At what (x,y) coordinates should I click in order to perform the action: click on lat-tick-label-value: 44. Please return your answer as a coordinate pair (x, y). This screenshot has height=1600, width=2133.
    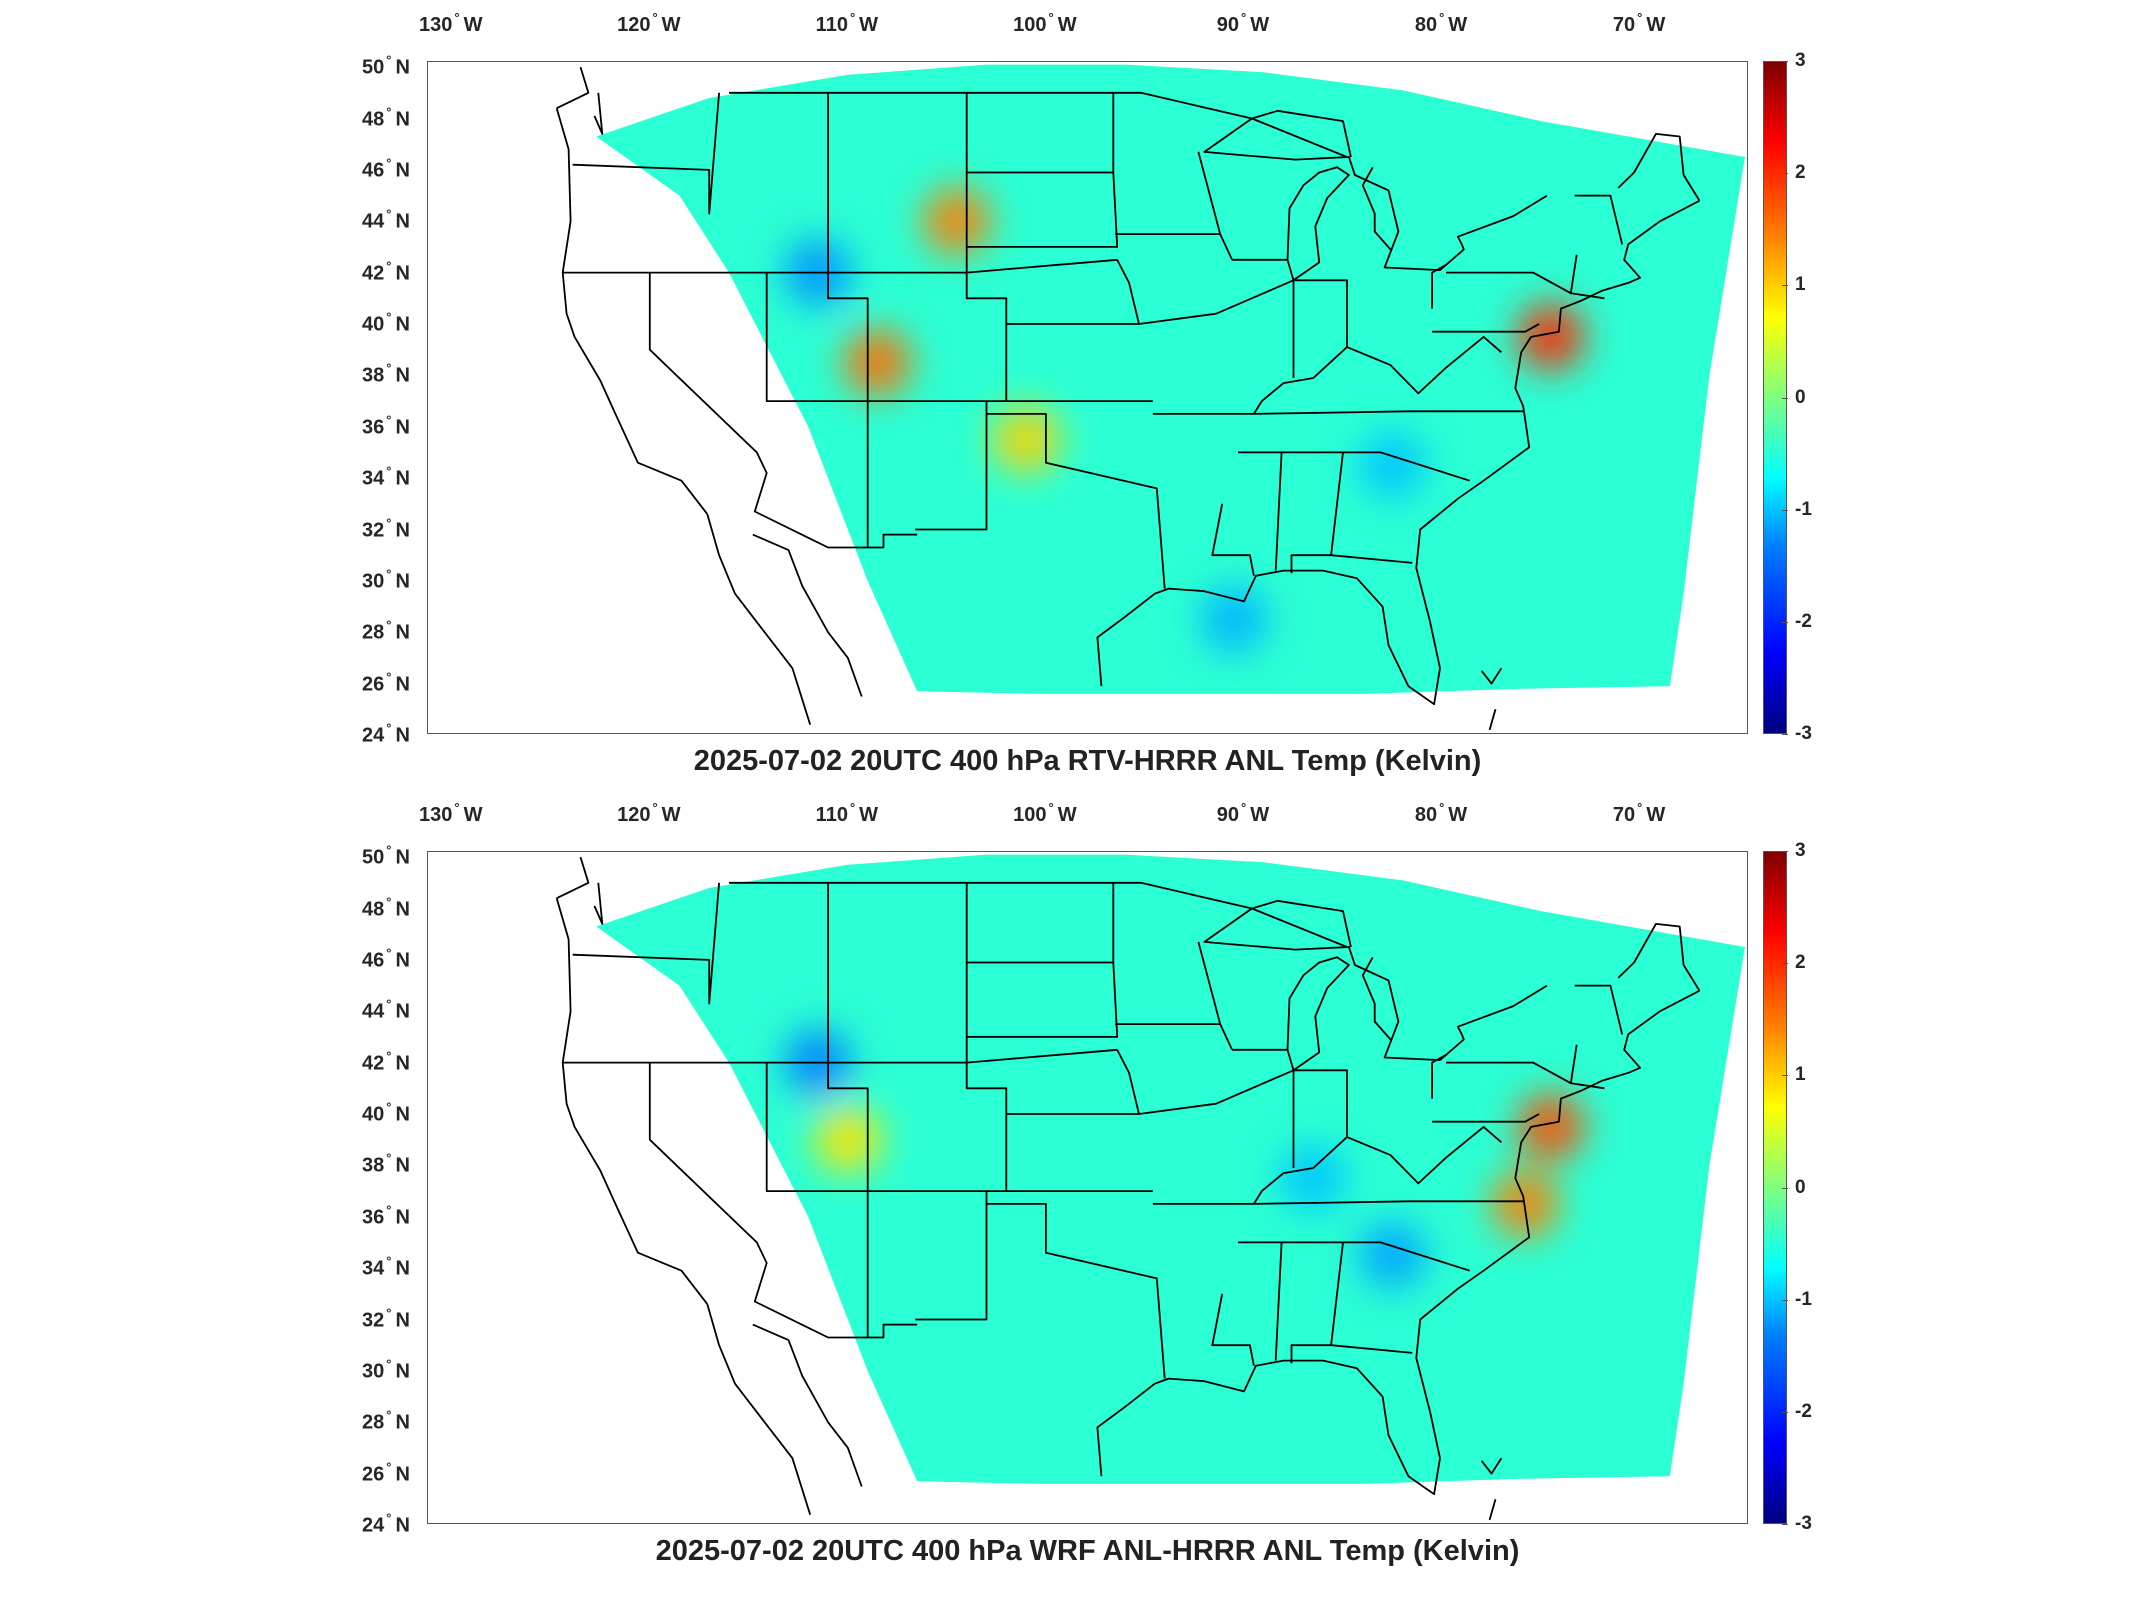
    Looking at the image, I should click on (373, 221).